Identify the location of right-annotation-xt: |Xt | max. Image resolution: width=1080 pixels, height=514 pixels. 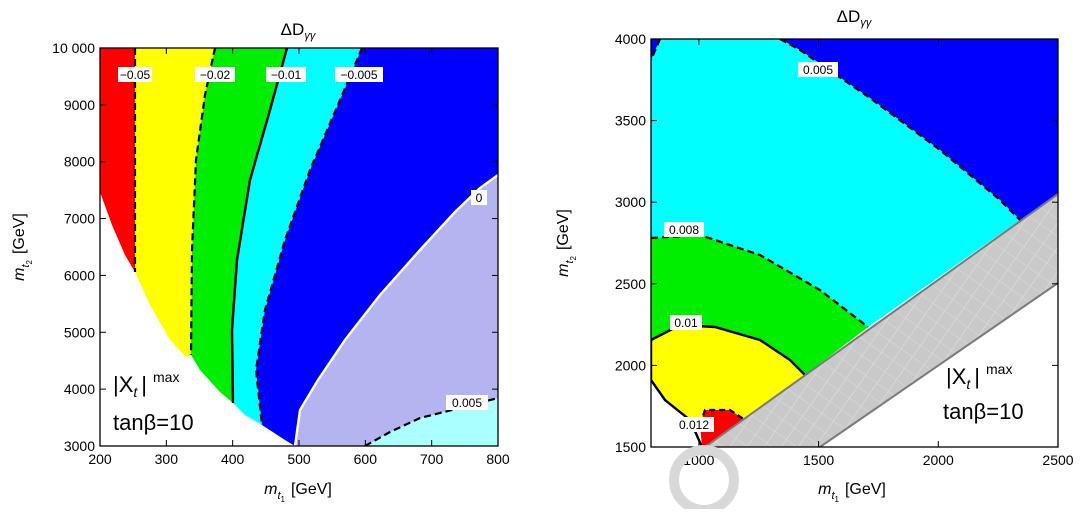
(979, 376).